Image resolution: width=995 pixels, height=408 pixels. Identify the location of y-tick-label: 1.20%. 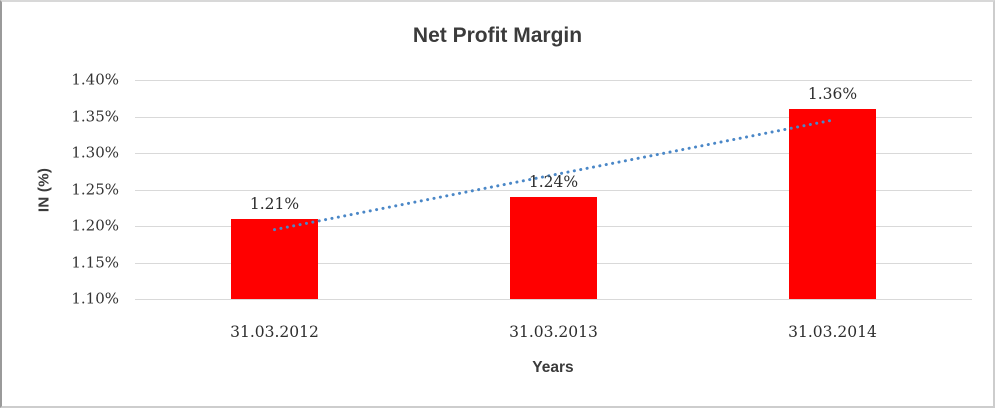
(95, 225).